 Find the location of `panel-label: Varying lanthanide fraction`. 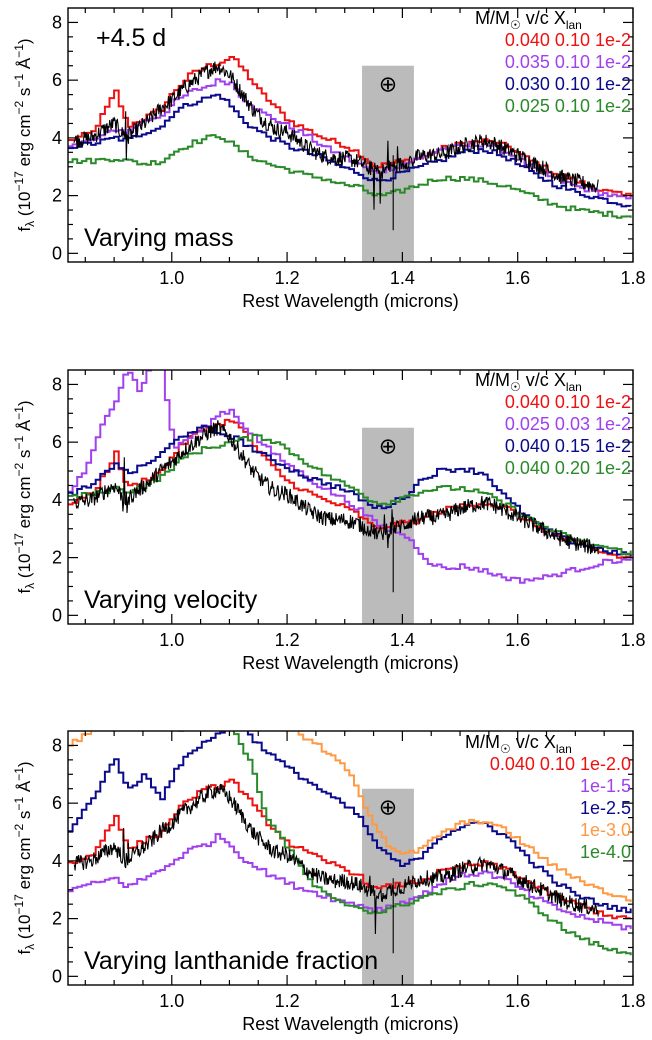

panel-label: Varying lanthanide fraction is located at coordinates (231, 961).